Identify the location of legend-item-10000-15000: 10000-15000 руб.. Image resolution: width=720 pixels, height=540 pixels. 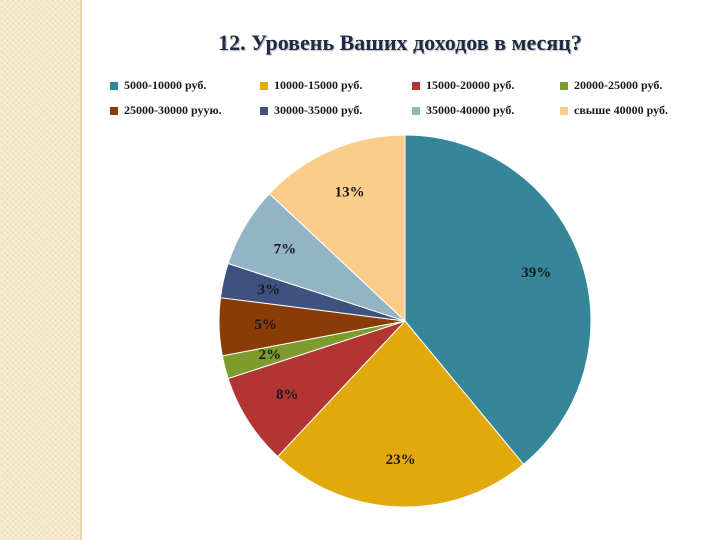
(336, 85).